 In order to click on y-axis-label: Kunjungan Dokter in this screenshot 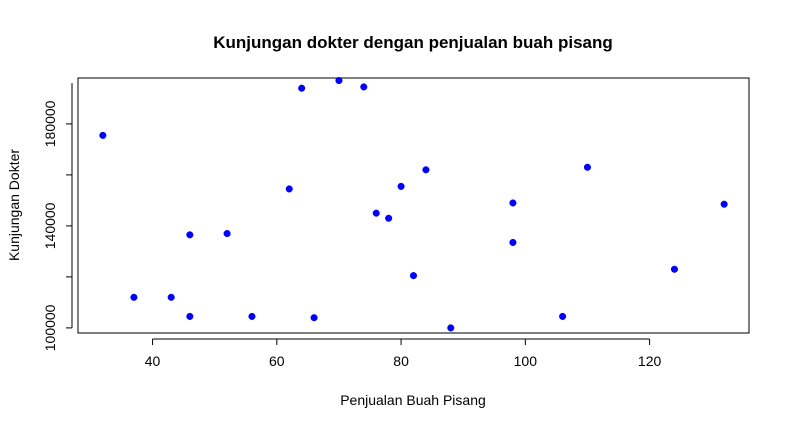, I will do `click(14, 205)`.